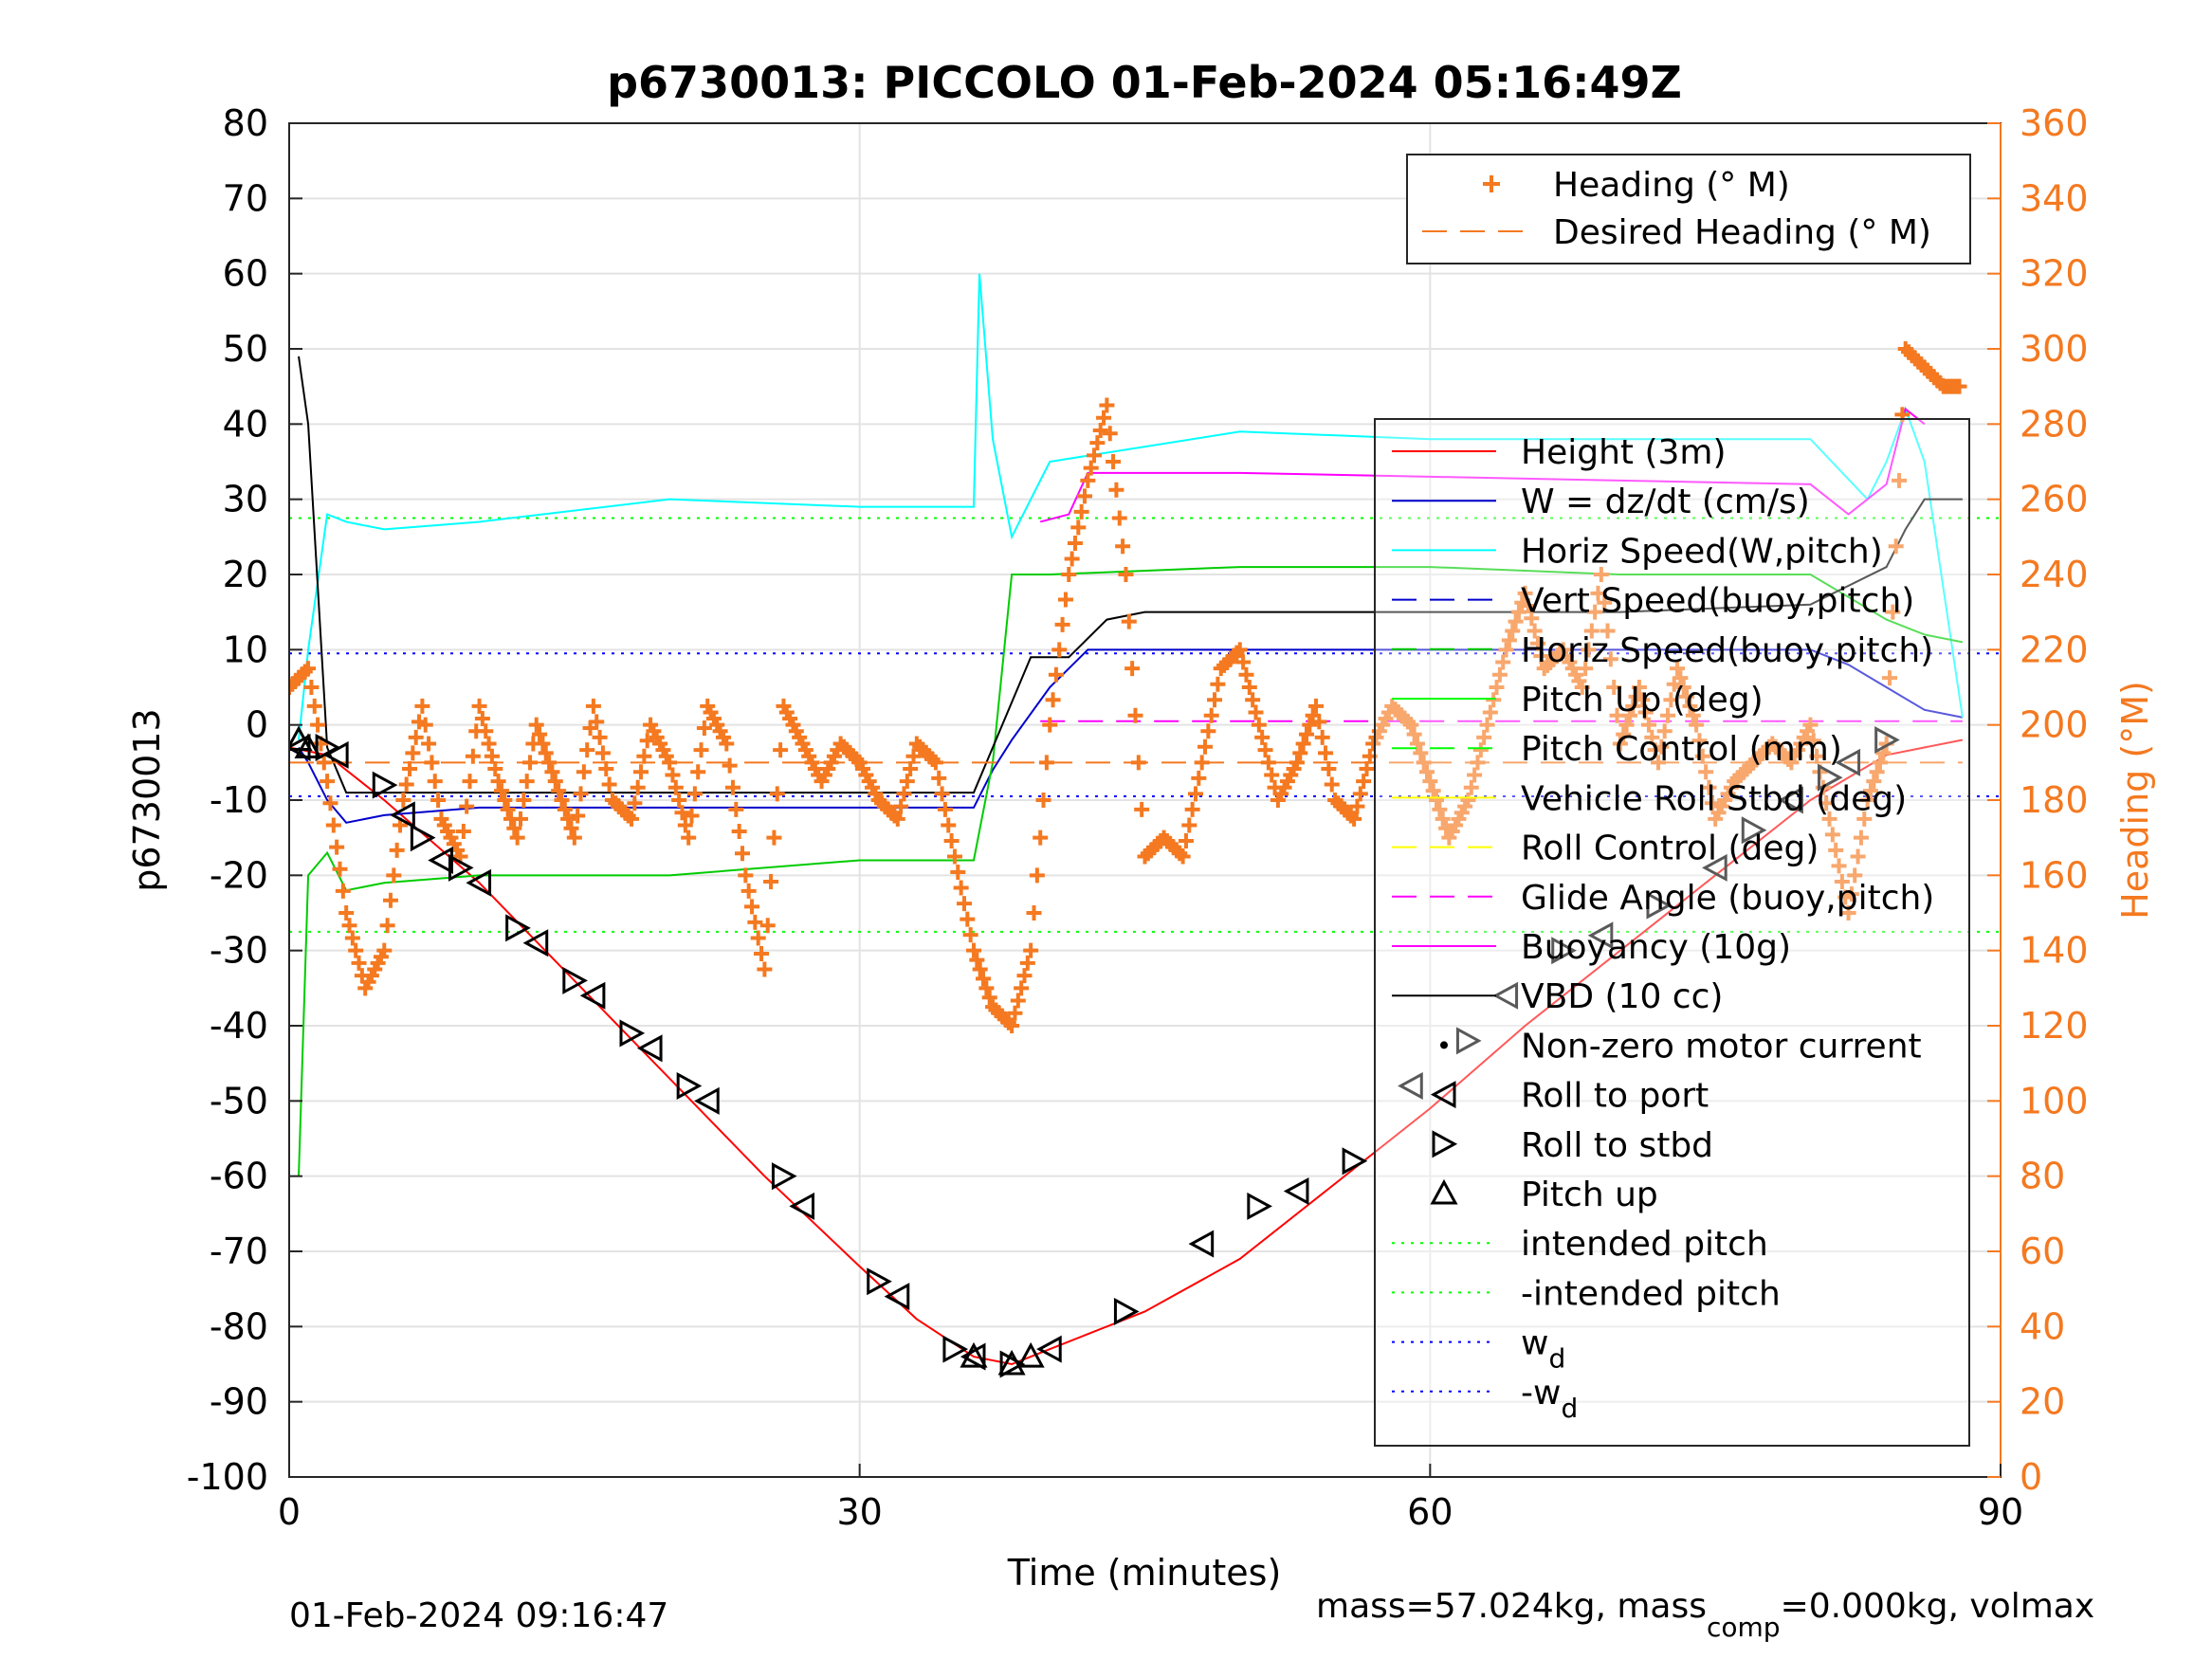 This screenshot has height=1659, width=2212. I want to click on y-axis-right-label: Heading (°M), so click(2135, 800).